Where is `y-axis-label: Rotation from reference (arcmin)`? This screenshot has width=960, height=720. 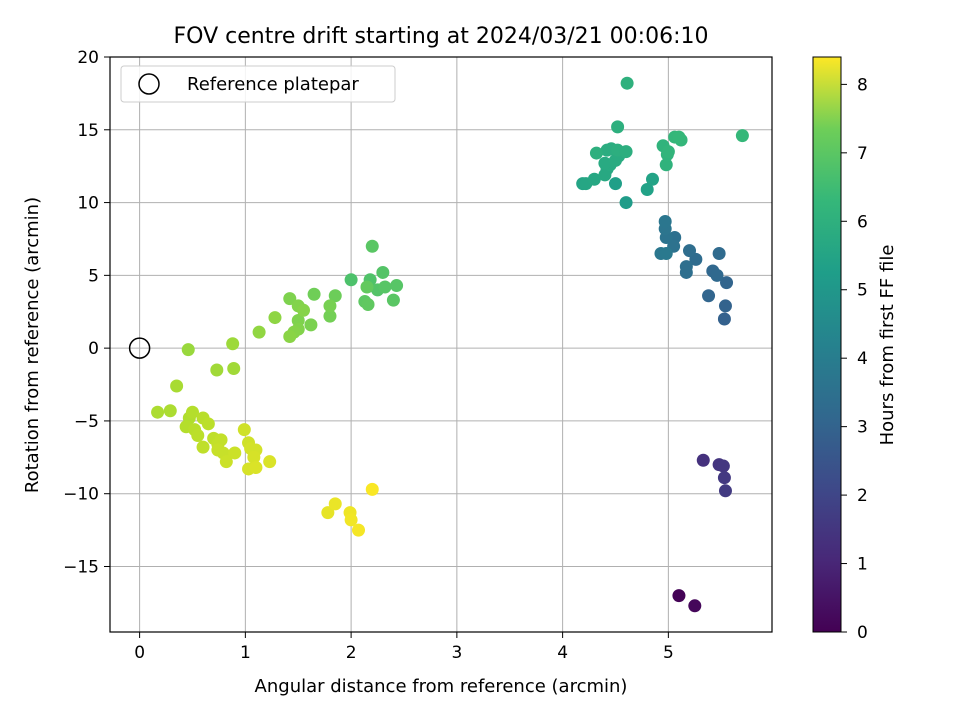 y-axis-label: Rotation from reference (arcmin) is located at coordinates (32, 345).